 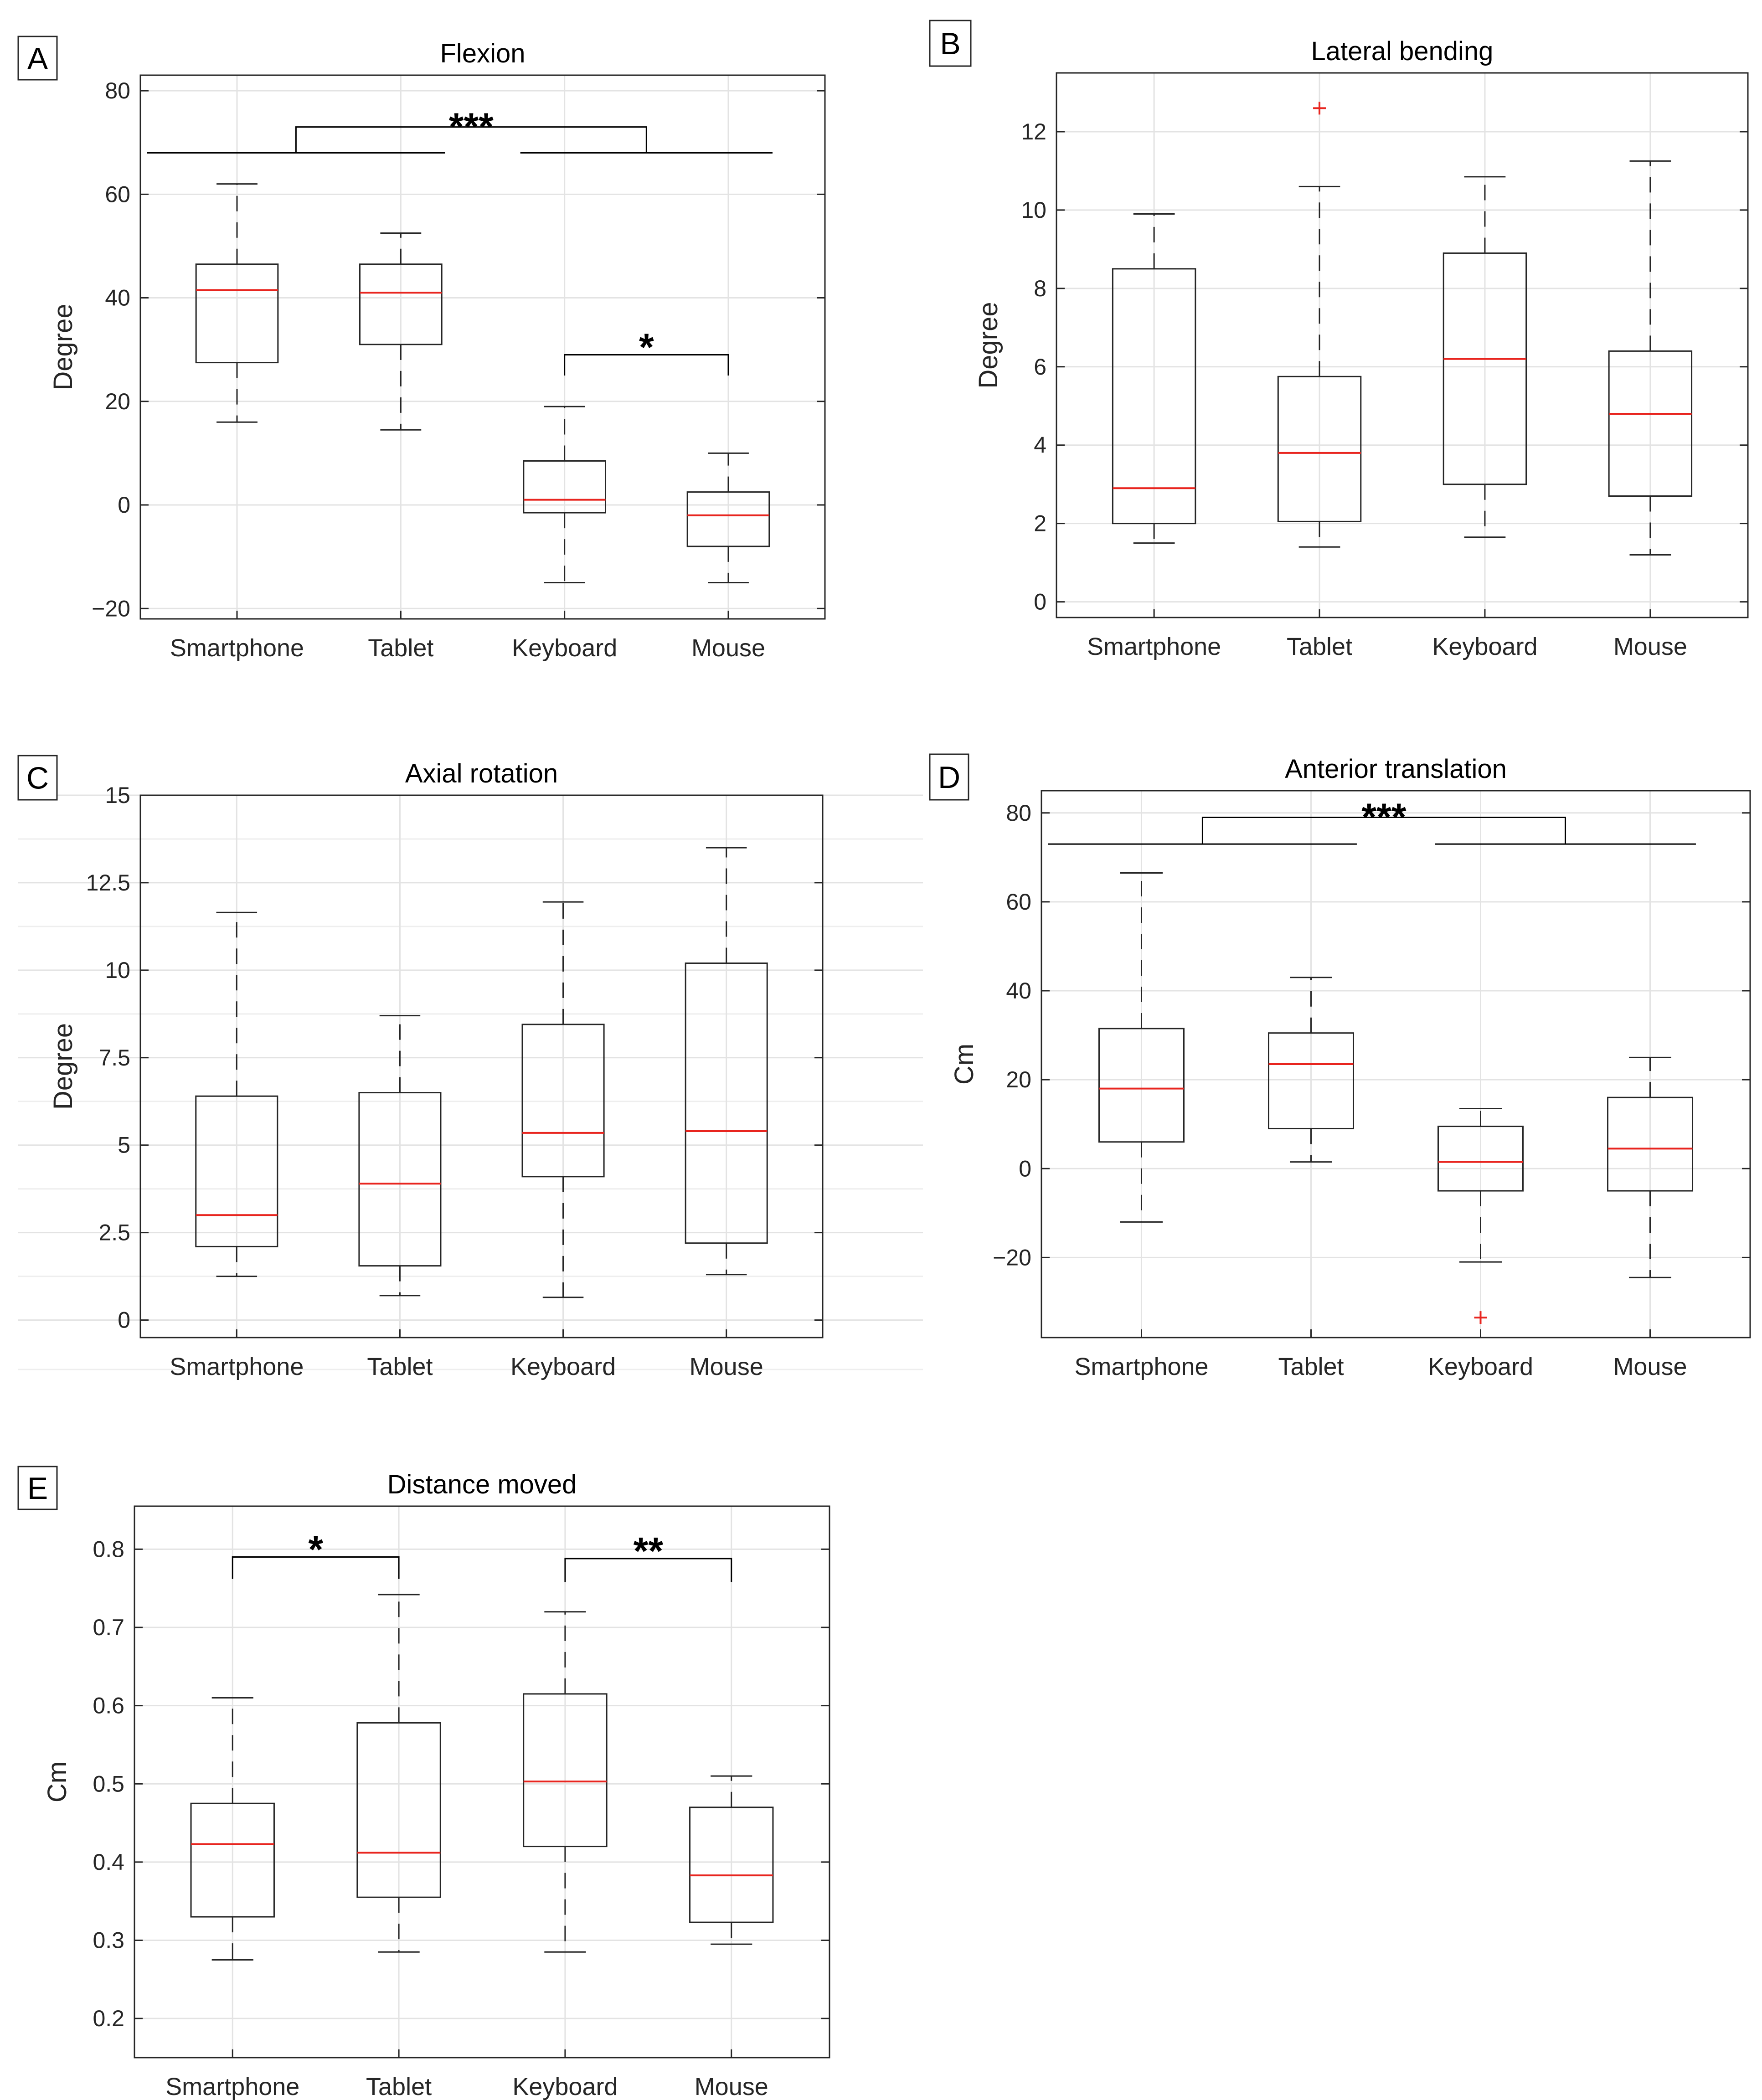 What do you see at coordinates (481, 773) in the screenshot?
I see `plot-title: Axial rotation` at bounding box center [481, 773].